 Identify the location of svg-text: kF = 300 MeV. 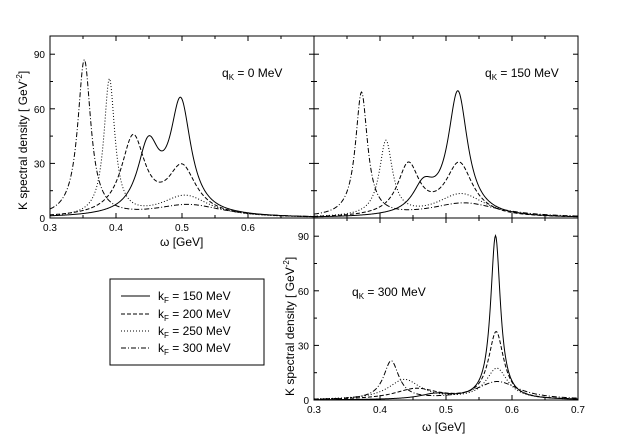
(194, 349).